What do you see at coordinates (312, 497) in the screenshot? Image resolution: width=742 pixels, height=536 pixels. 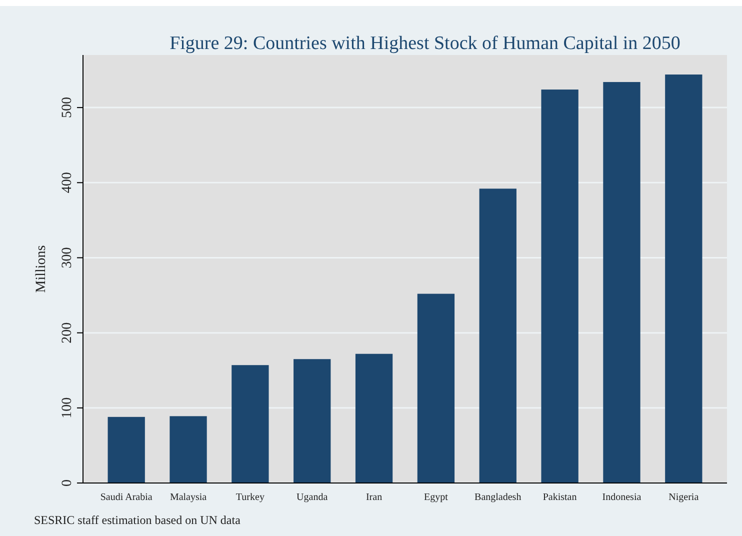 I see `x-tick-label: Uganda` at bounding box center [312, 497].